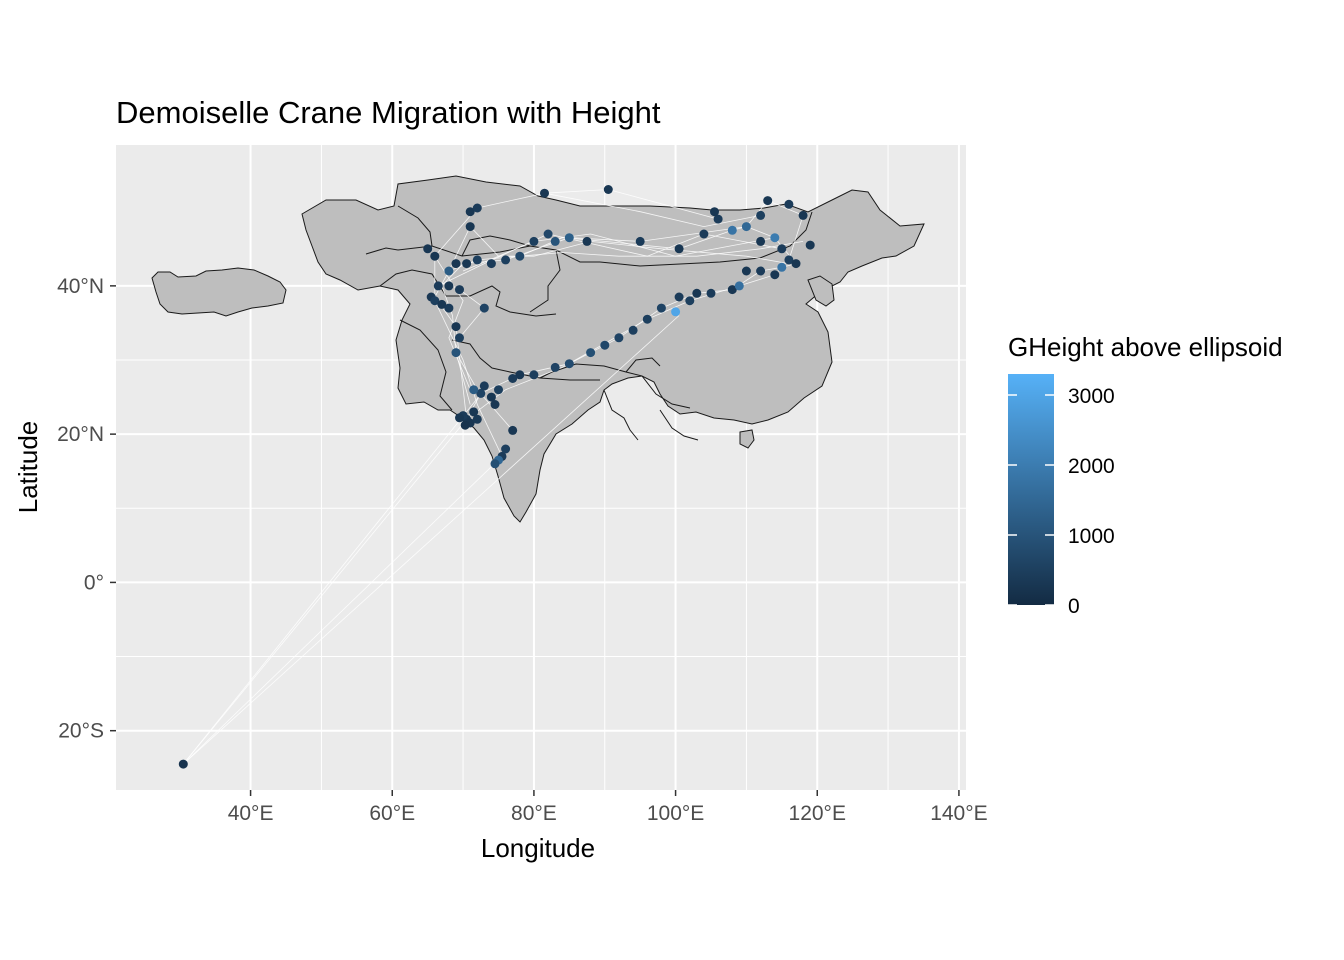 The image size is (1344, 960). I want to click on legend-label: 2000, so click(1091, 466).